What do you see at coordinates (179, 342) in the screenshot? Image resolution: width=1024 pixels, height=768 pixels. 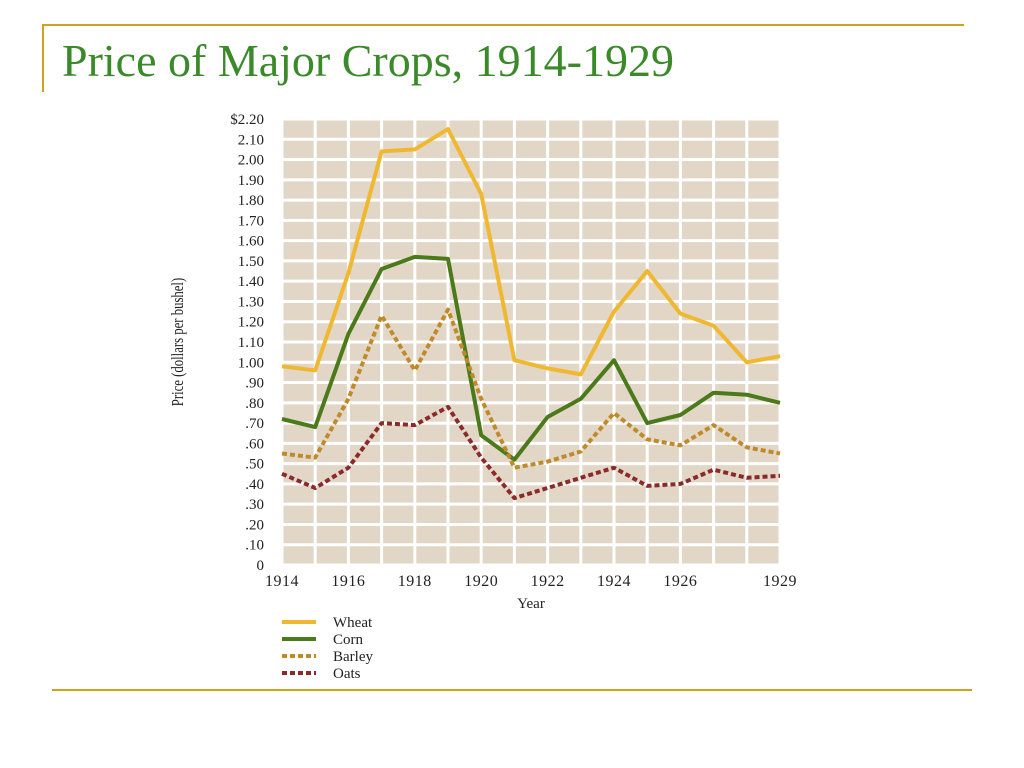 I see `y-axis-label: Price (dollars per bushel)` at bounding box center [179, 342].